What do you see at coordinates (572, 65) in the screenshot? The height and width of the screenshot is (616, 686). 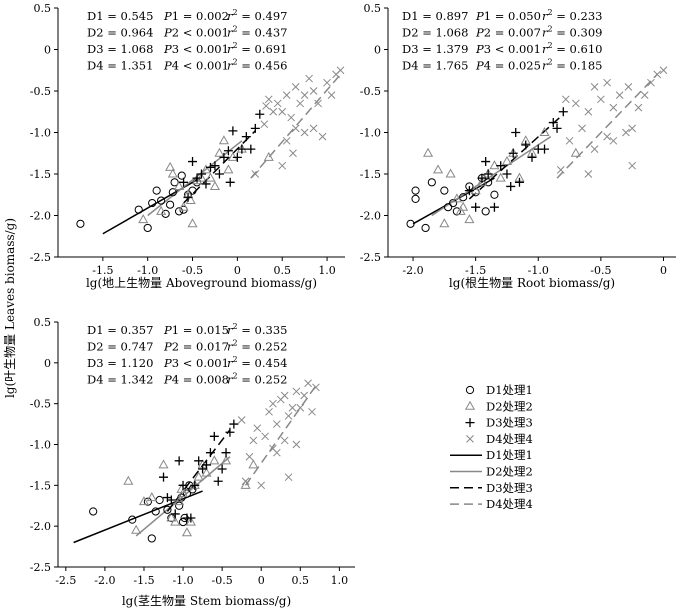 I see `stat-r2: r2 = 0.185` at bounding box center [572, 65].